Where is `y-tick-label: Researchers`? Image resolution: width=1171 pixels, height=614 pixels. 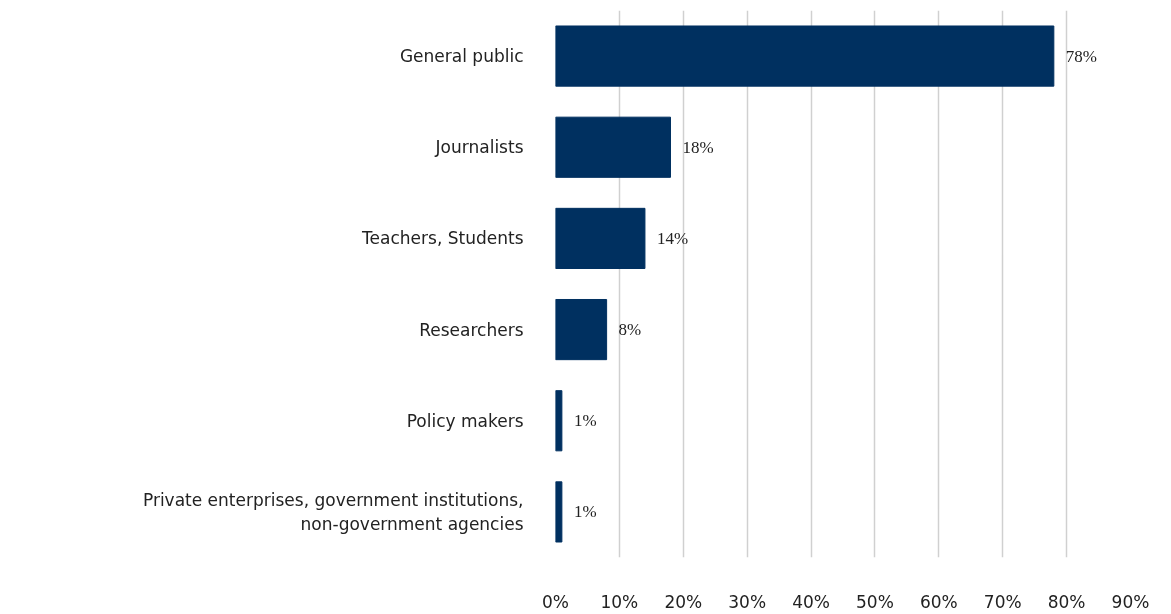 y-tick-label: Researchers is located at coordinates (471, 329).